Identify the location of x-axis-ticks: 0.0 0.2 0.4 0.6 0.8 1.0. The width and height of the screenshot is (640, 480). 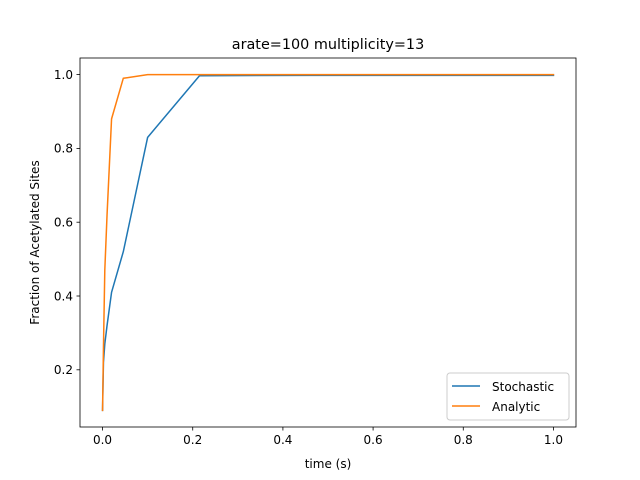
(328, 437).